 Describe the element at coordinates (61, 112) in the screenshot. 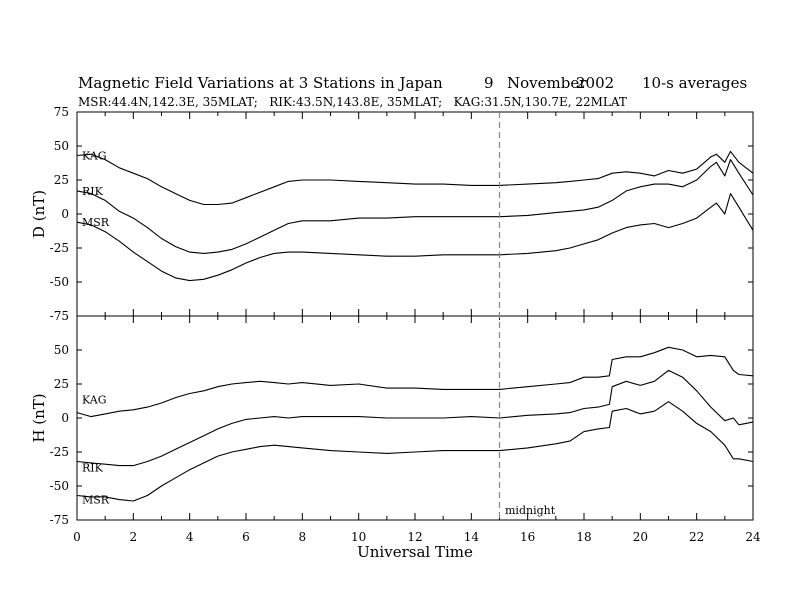

I see `y-tick-label: 75` at that location.